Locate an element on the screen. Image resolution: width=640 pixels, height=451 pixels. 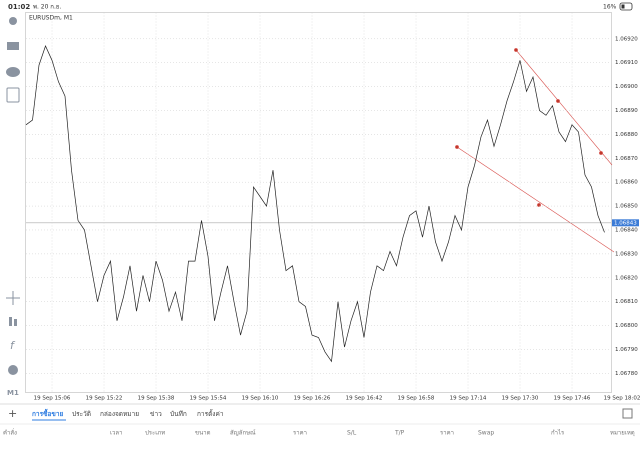
battery-icon is located at coordinates (626, 6).